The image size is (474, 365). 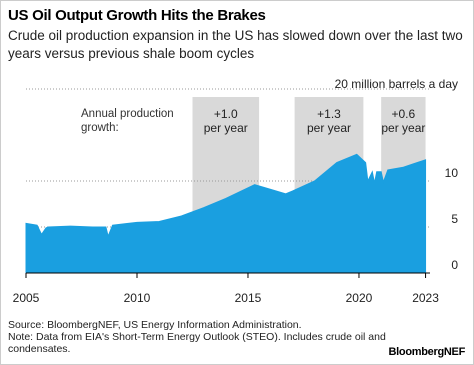 I want to click on annotation: Annual production growth:, so click(x=127, y=121).